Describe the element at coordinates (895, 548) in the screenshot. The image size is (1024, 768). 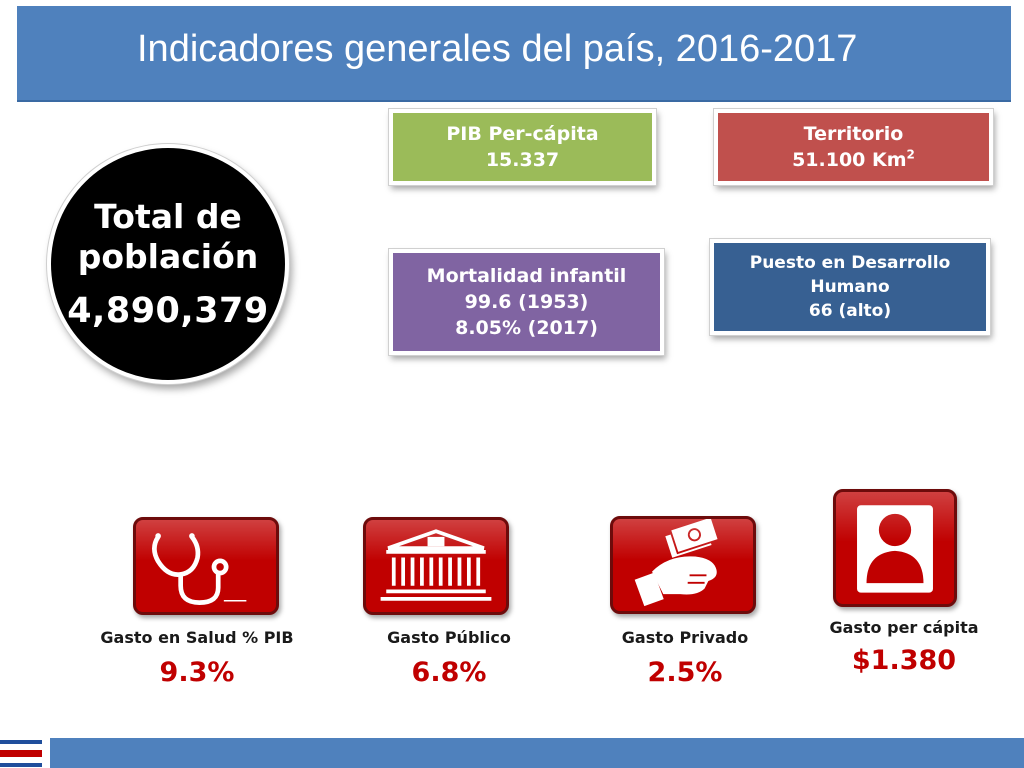
I see `person-icon` at that location.